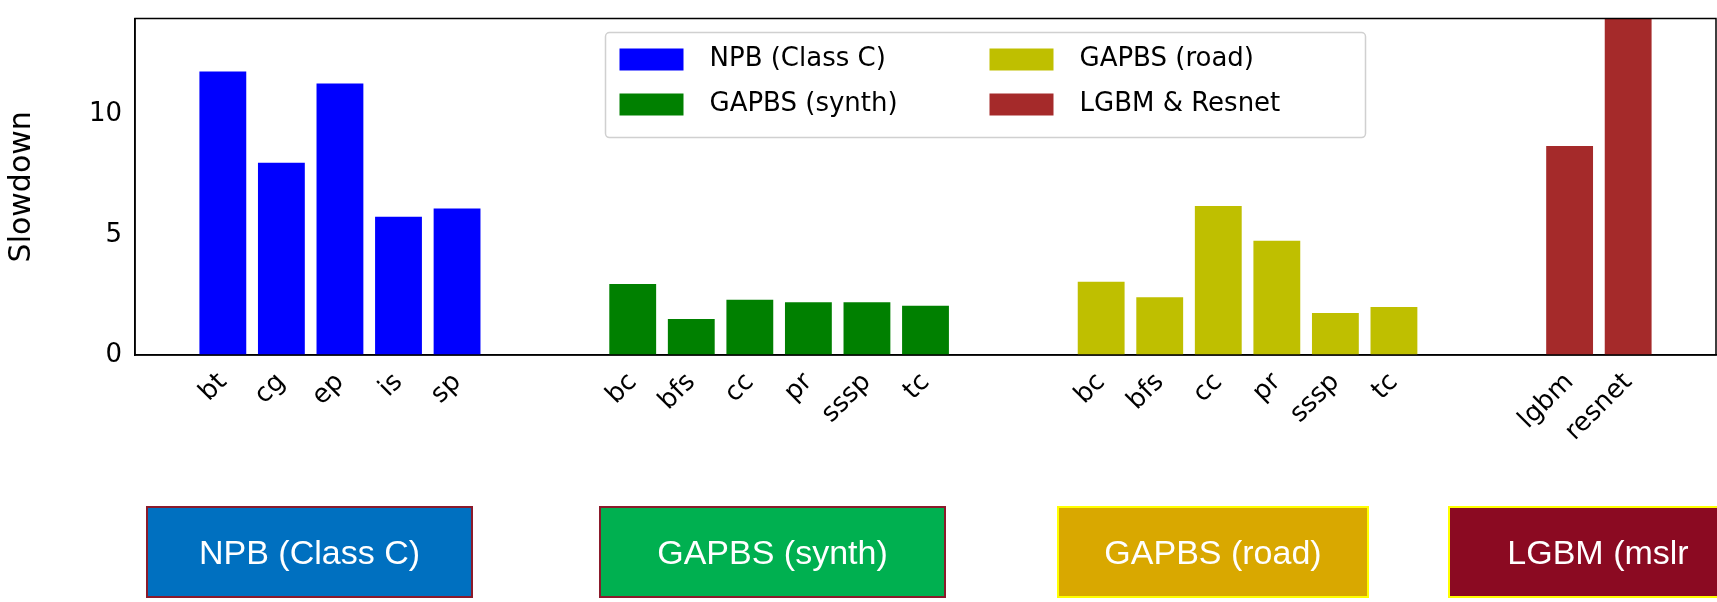 Image resolution: width=1717 pixels, height=602 pixels. I want to click on x-tick-label: sp, so click(445, 387).